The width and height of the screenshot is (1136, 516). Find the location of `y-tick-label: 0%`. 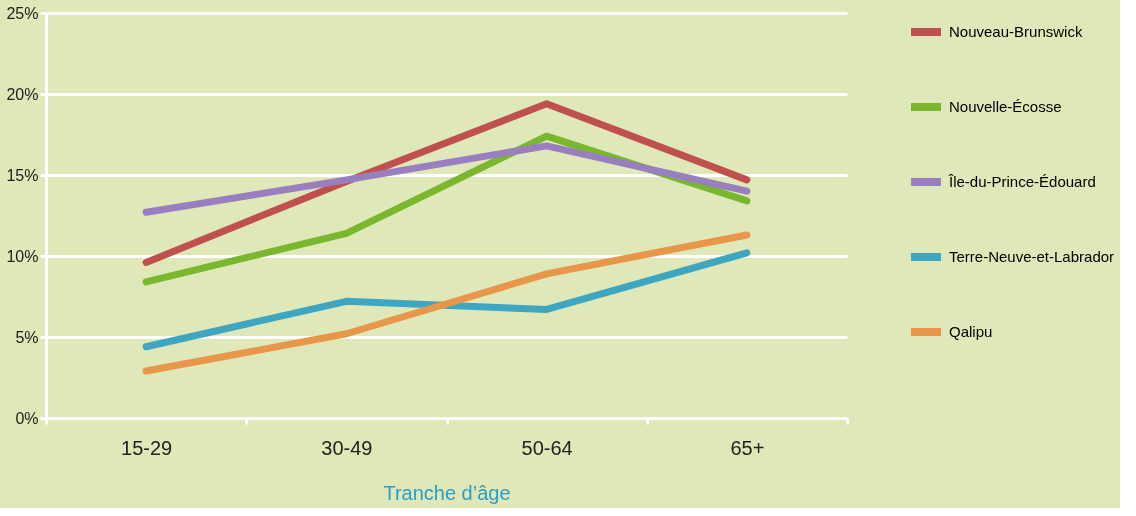

y-tick-label: 0% is located at coordinates (27, 418).